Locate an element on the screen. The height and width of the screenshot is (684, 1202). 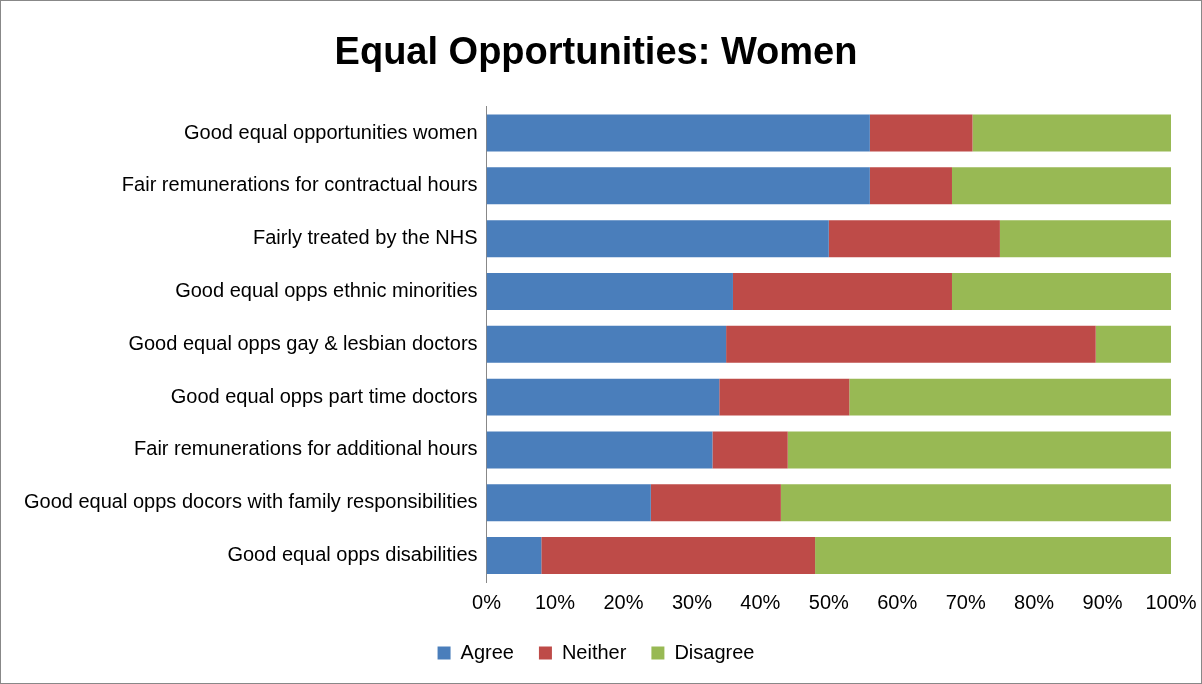
x-tick-label: 70% is located at coordinates (965, 601).